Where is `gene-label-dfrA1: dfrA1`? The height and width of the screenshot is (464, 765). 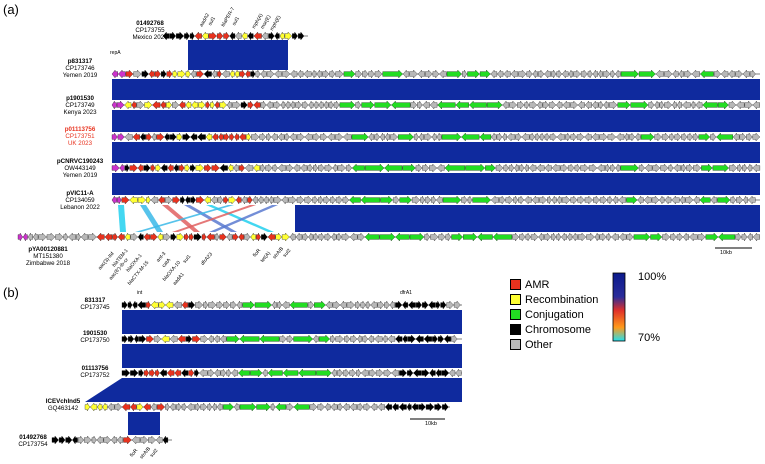
gene-label-dfrA1: dfrA1 is located at coordinates (406, 293).